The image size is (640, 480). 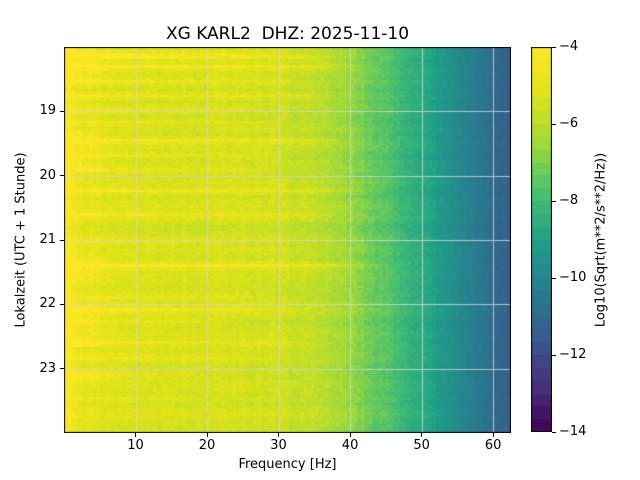 What do you see at coordinates (47, 304) in the screenshot?
I see `y-tick-label: 22` at bounding box center [47, 304].